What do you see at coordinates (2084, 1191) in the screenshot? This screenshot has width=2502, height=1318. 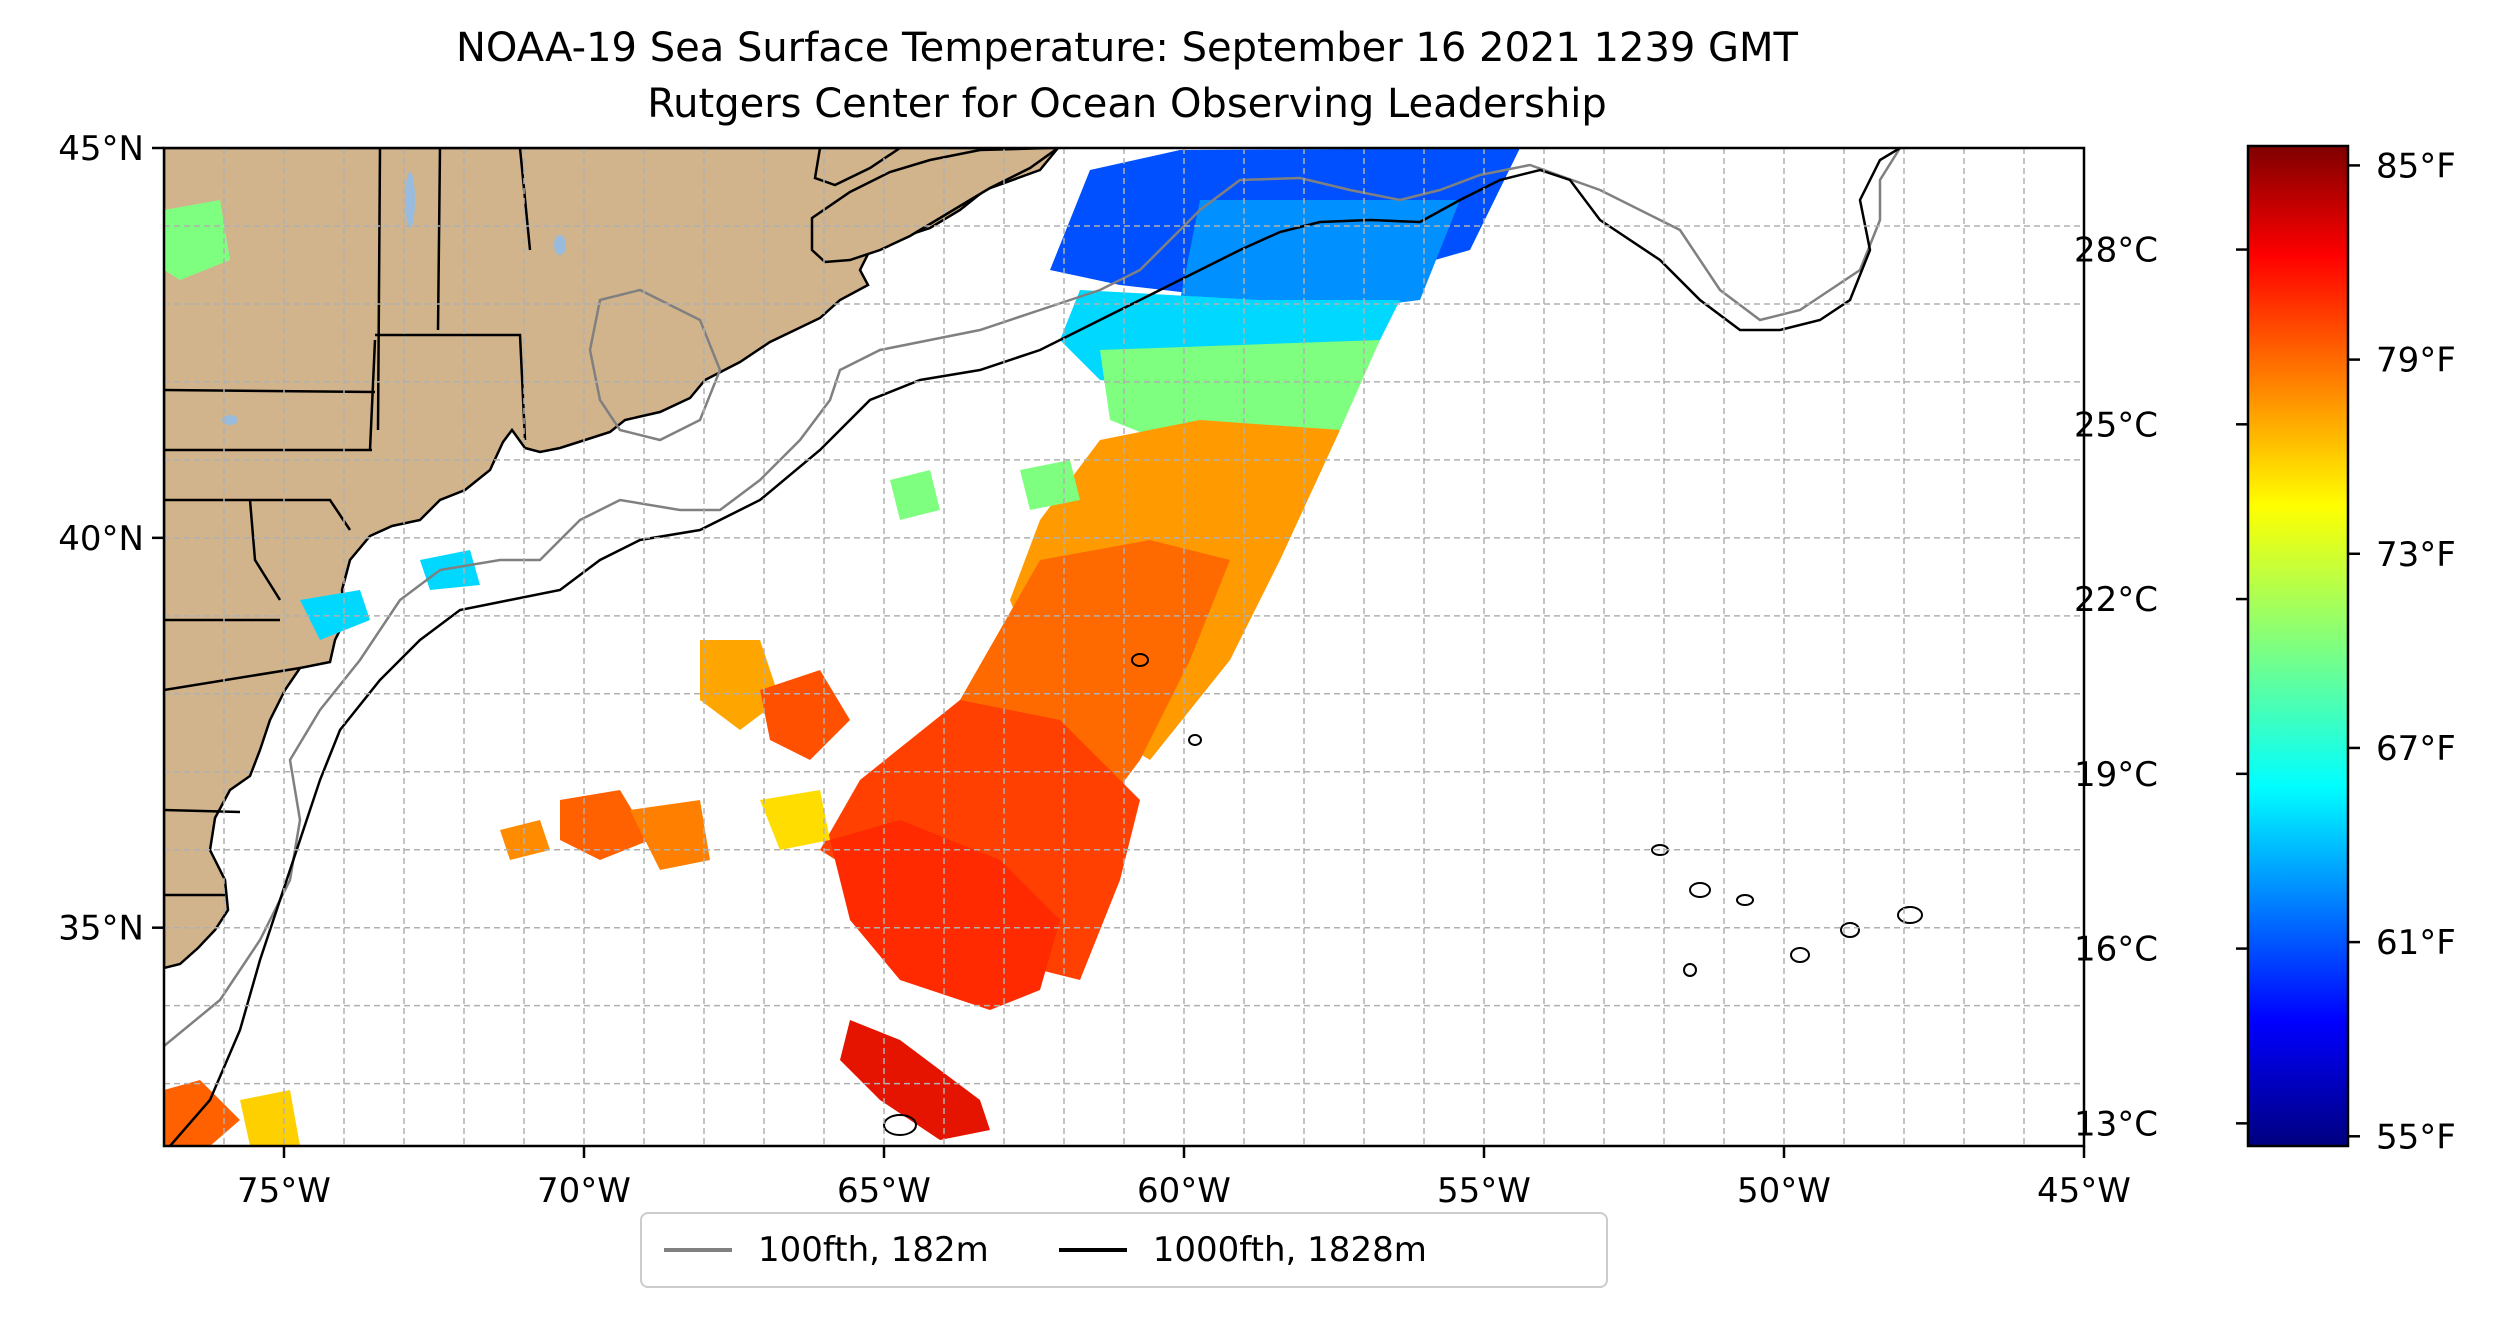 I see `x-tick-label: 45°W` at bounding box center [2084, 1191].